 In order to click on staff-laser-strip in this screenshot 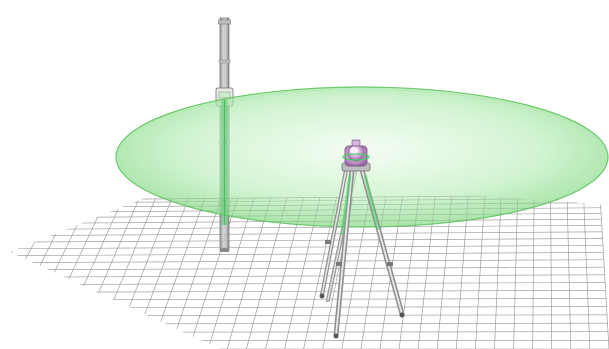, I will do `click(224, 162)`.